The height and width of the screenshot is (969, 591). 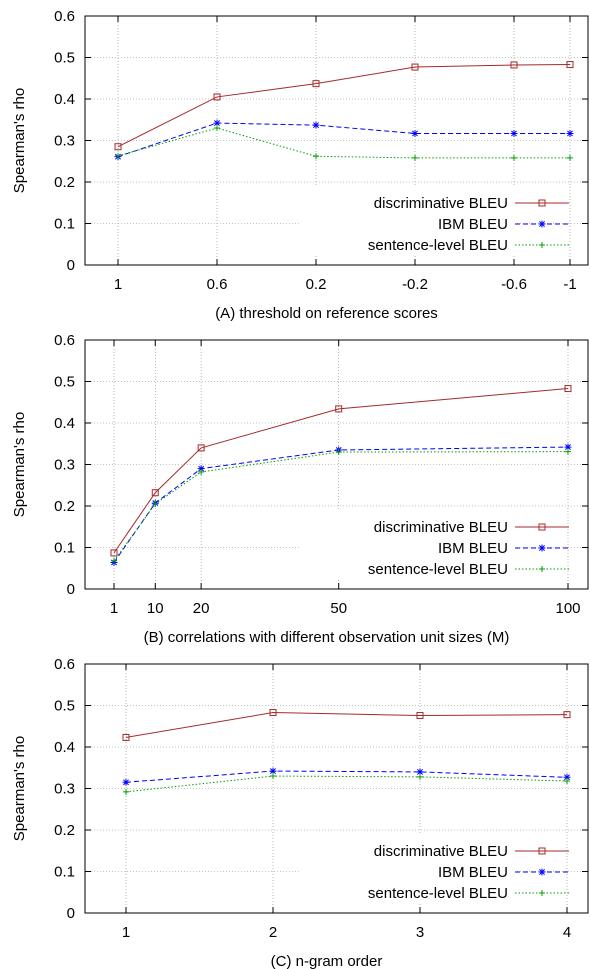 What do you see at coordinates (514, 284) in the screenshot?
I see `x-tick-label: -0.6` at bounding box center [514, 284].